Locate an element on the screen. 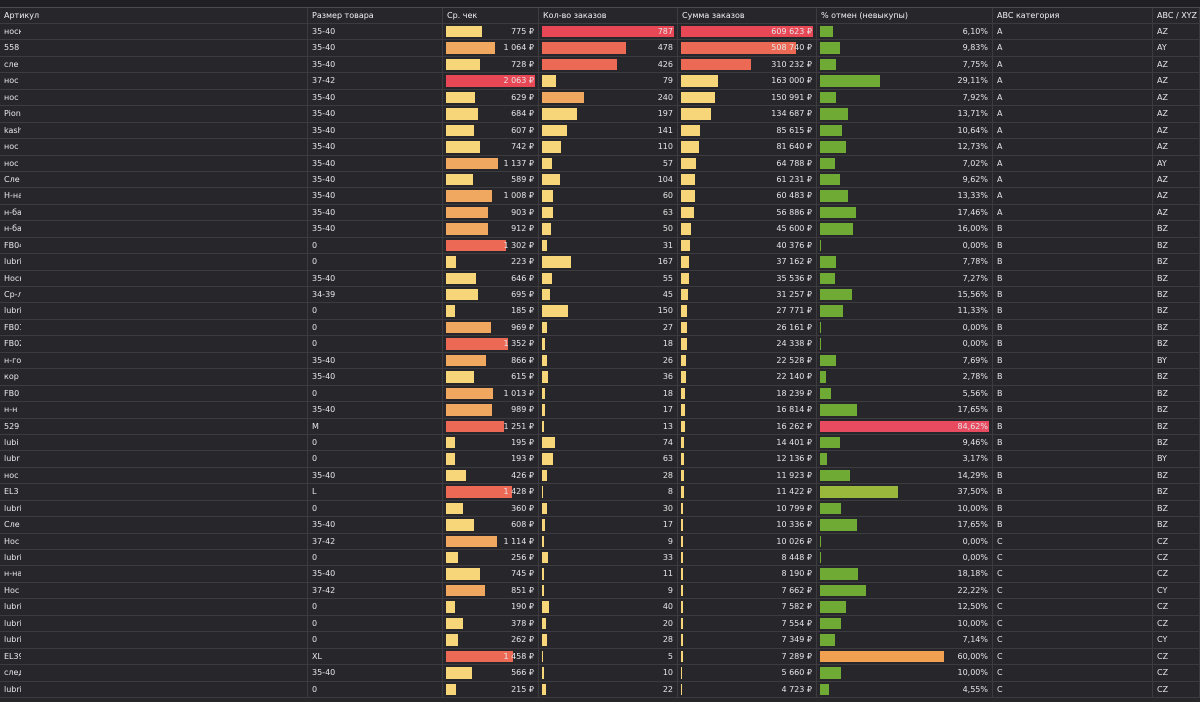 The image size is (1200, 702). cell-article: EL39 is located at coordinates (154, 657).